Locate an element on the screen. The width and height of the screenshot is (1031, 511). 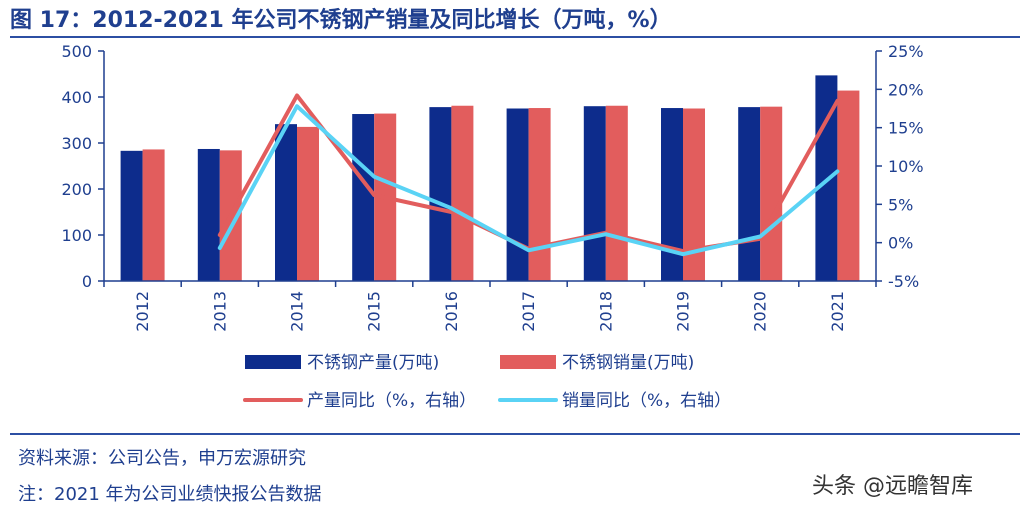
right-tick-label: 15% is located at coordinates (906, 128).